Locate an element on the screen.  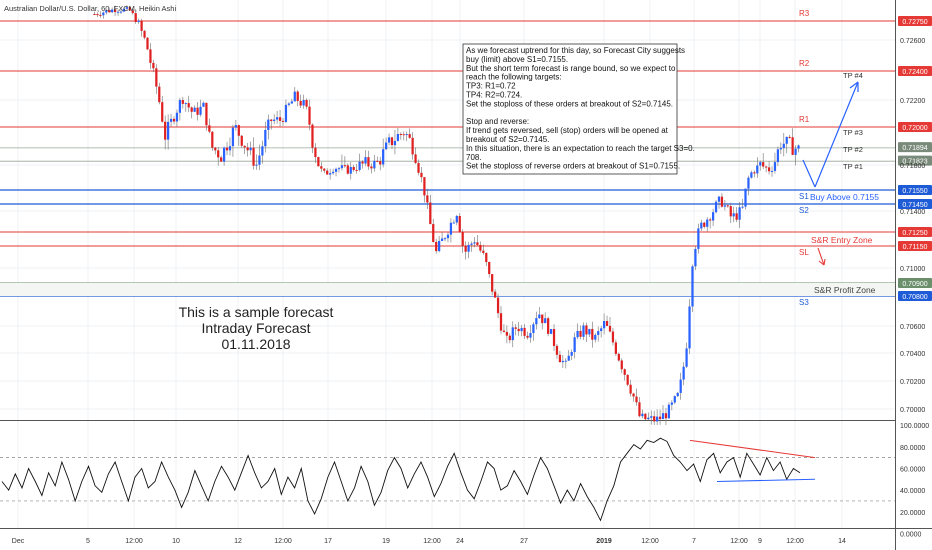
level-price-text: 0.72000 is located at coordinates (914, 128).